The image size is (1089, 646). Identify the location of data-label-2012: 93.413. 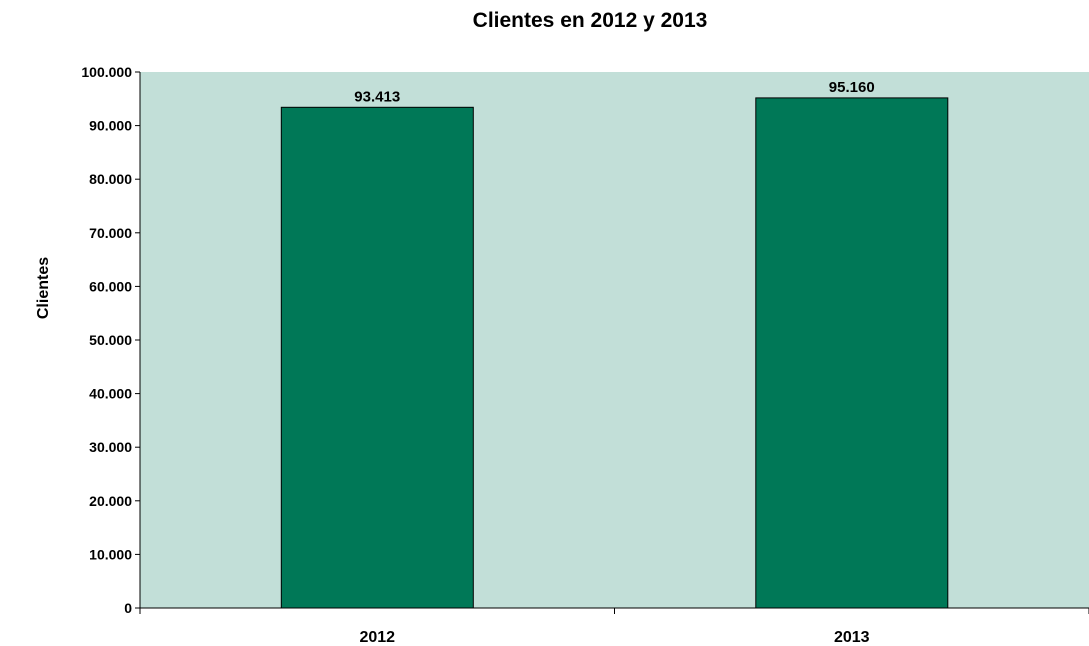
(377, 96).